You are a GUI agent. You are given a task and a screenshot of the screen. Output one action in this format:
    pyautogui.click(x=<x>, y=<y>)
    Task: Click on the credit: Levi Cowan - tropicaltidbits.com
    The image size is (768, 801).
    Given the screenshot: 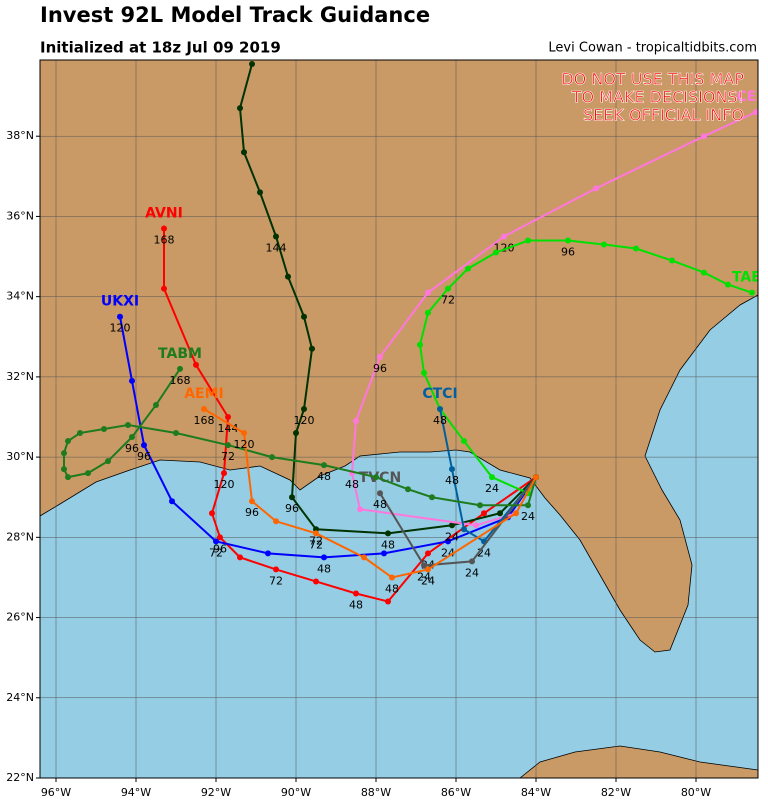 What is the action you would take?
    pyautogui.click(x=652, y=48)
    